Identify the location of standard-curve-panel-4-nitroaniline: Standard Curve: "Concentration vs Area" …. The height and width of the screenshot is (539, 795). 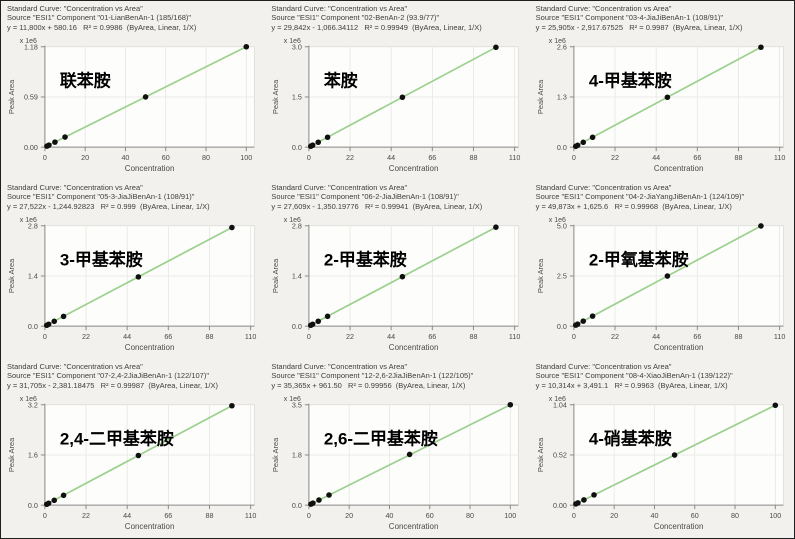
(662, 448).